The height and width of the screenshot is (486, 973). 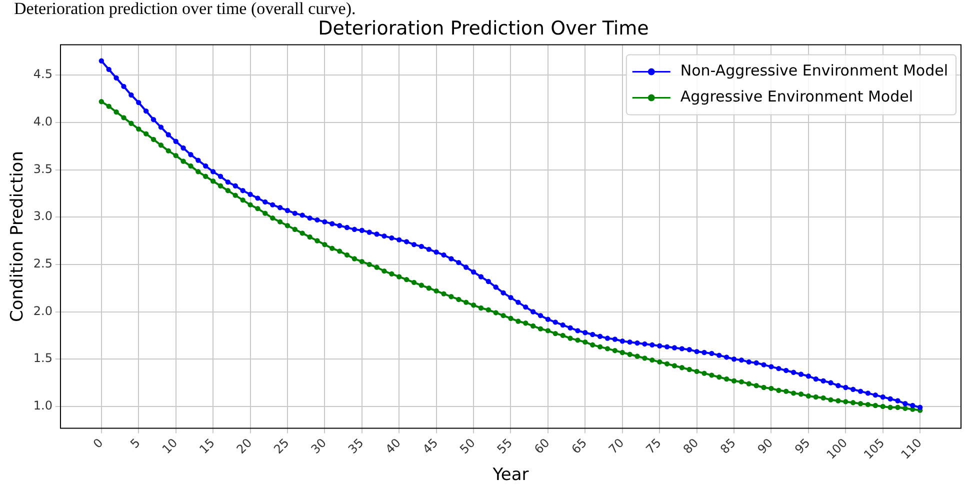 What do you see at coordinates (42, 405) in the screenshot?
I see `y-tick-label: 1.0` at bounding box center [42, 405].